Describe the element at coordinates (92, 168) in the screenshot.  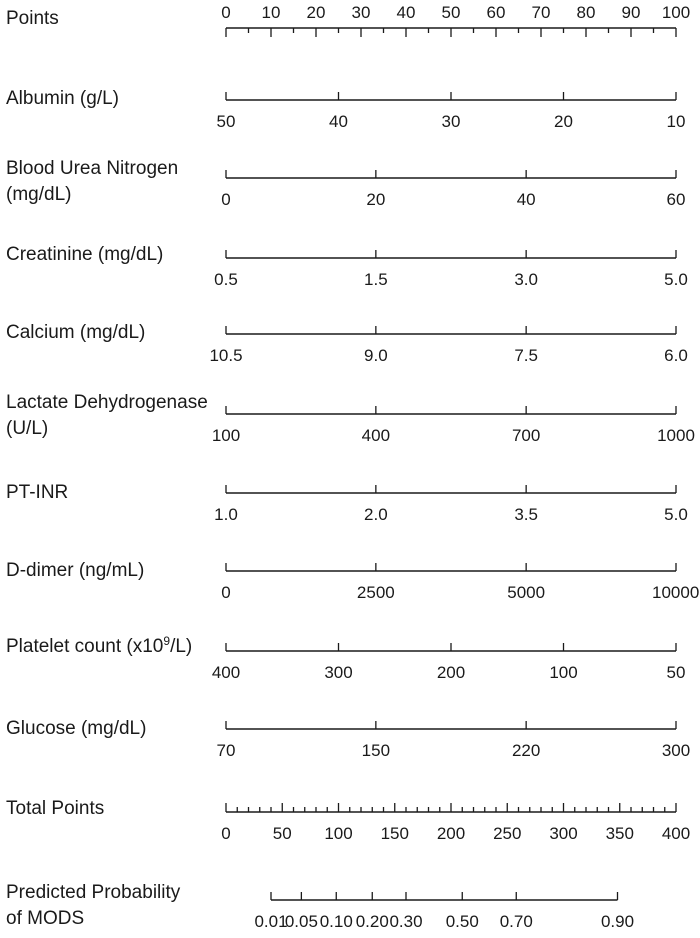
I see `blood-urea-nitrogen-label-line-1: Blood Urea Nitrogen` at that location.